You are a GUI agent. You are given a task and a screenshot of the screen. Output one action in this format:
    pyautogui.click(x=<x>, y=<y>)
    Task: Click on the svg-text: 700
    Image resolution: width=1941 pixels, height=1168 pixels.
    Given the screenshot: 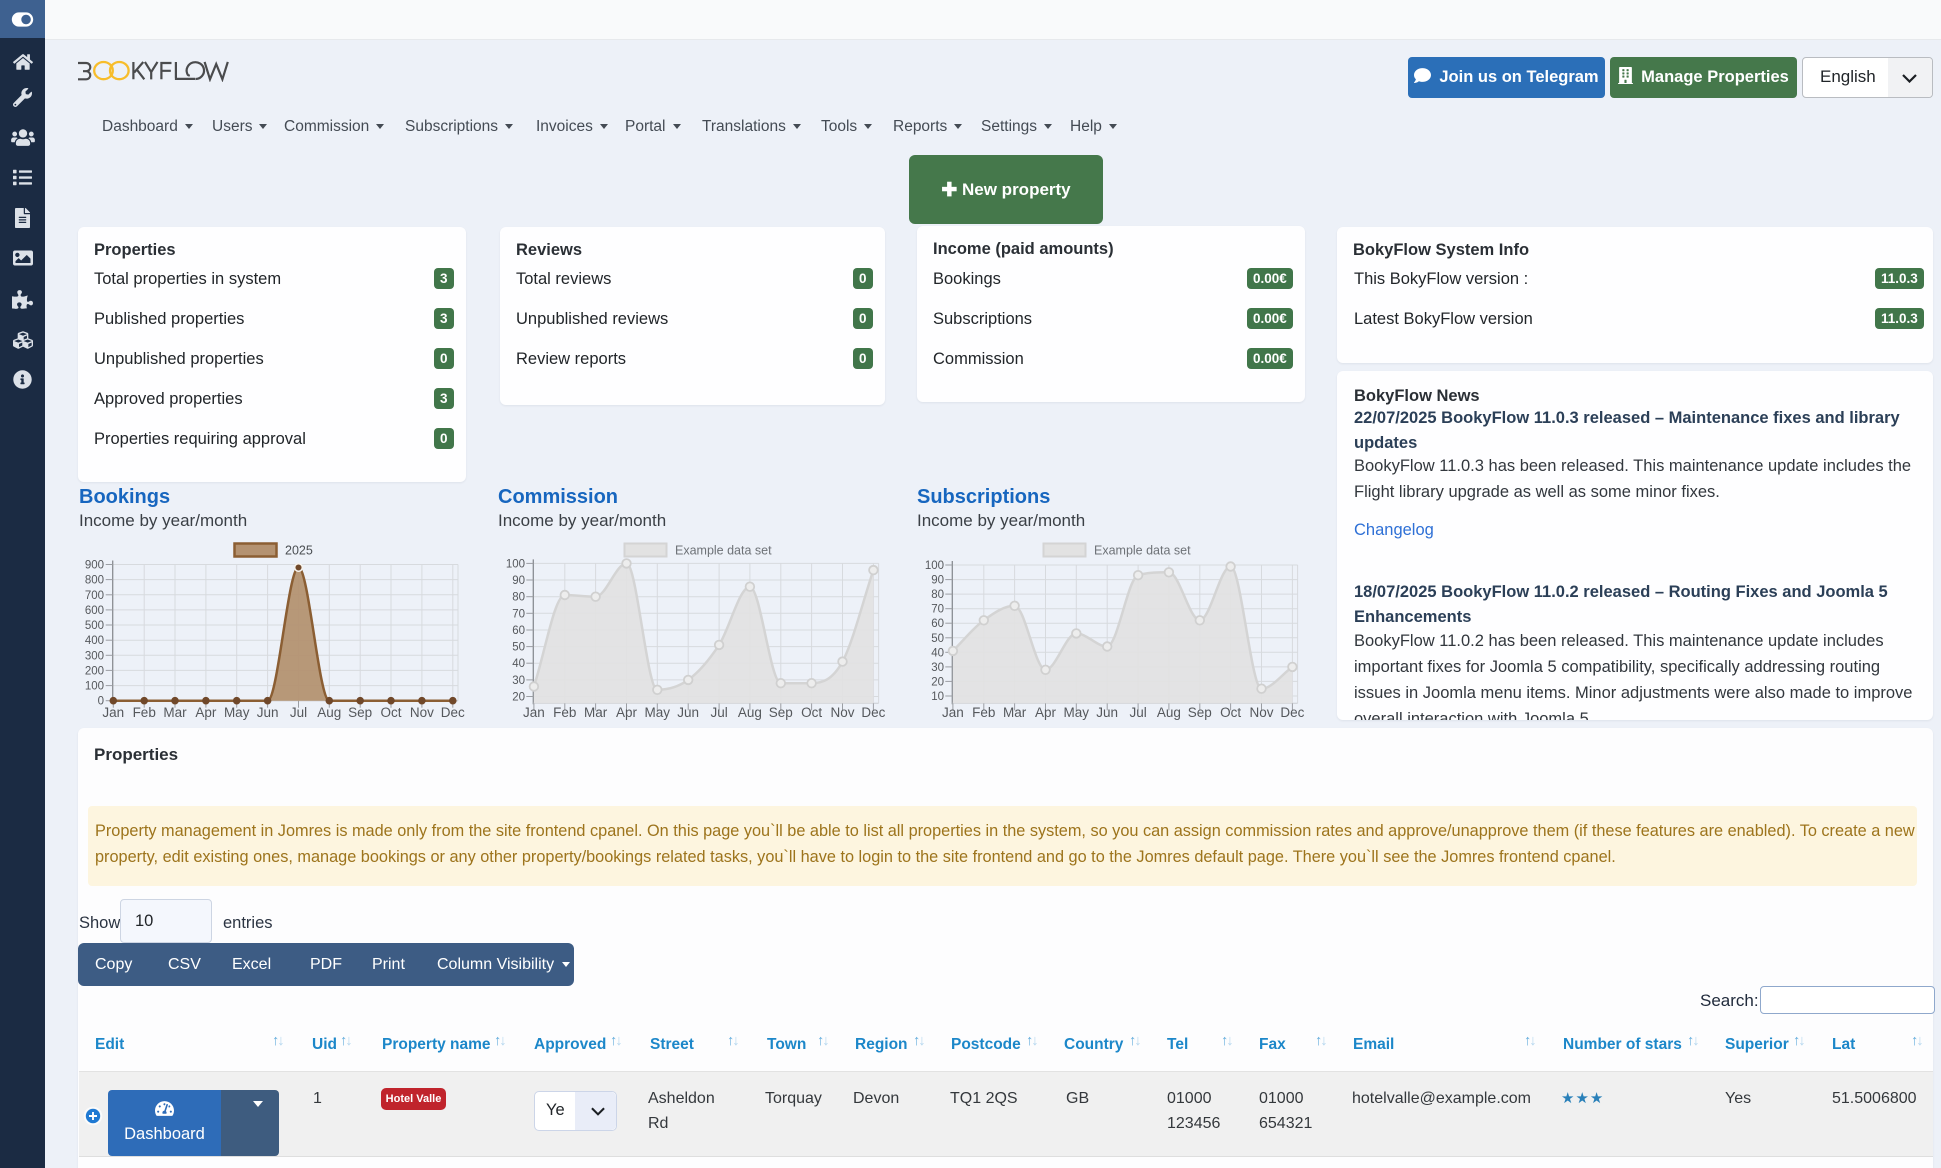 What is the action you would take?
    pyautogui.click(x=94, y=596)
    